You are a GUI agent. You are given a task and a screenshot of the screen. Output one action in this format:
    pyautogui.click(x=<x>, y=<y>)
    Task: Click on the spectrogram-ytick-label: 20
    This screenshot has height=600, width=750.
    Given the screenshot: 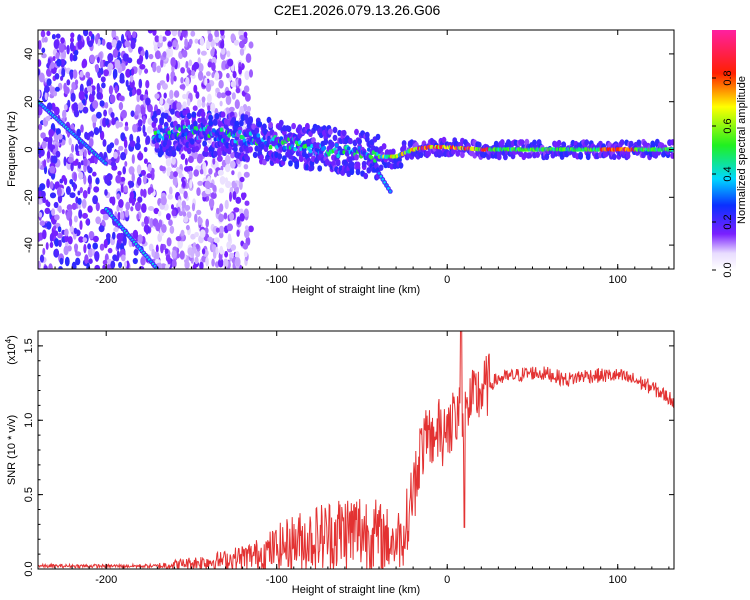 What is the action you would take?
    pyautogui.click(x=29, y=102)
    